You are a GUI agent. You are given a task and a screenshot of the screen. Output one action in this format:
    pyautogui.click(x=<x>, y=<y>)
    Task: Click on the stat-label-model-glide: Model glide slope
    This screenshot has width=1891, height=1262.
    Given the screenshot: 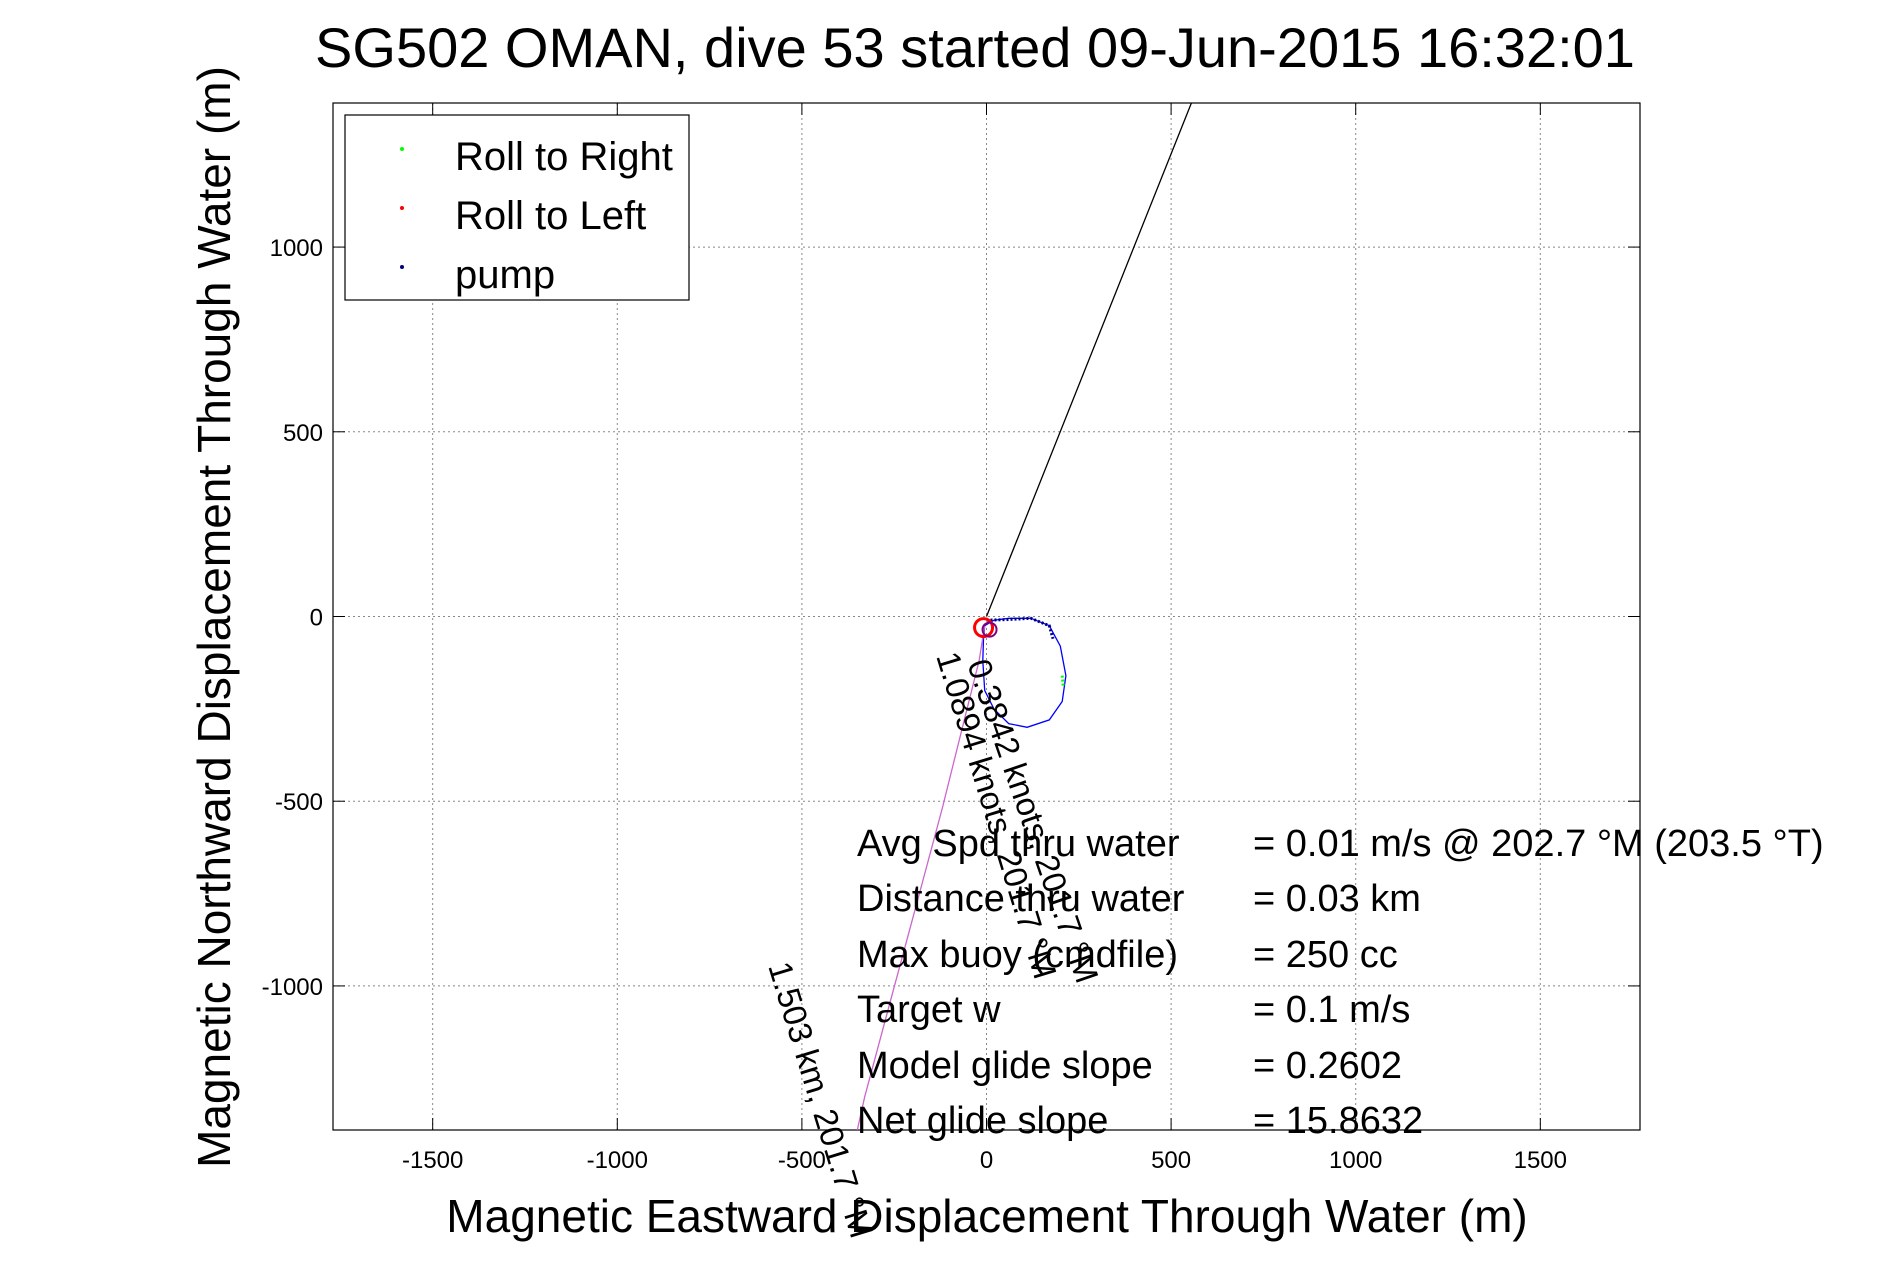 What is the action you would take?
    pyautogui.click(x=1005, y=1066)
    